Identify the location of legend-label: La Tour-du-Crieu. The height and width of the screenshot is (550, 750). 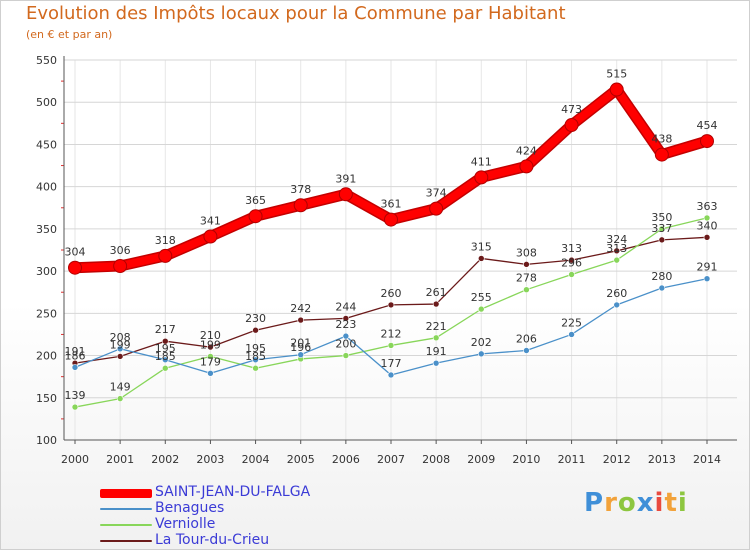
(212, 540).